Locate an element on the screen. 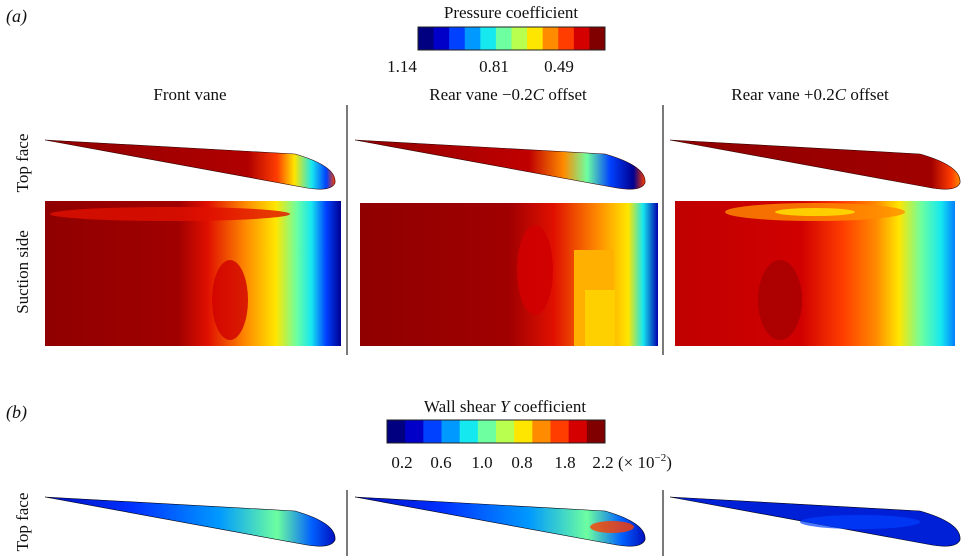 The height and width of the screenshot is (559, 964). colorbar-title: Pressure coefficient is located at coordinates (511, 12).